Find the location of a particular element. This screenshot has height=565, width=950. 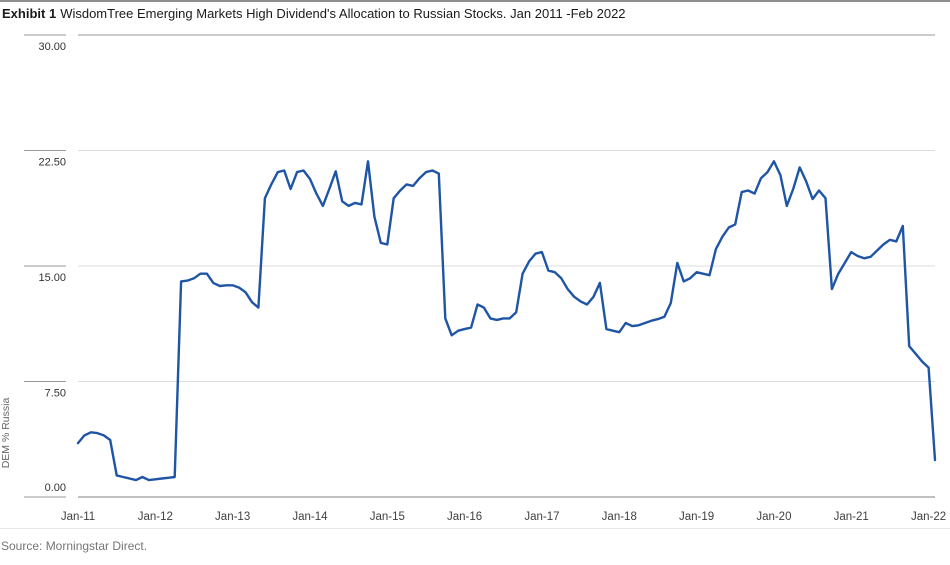

x-tick-label-jan-14: Jan-14 is located at coordinates (310, 517).